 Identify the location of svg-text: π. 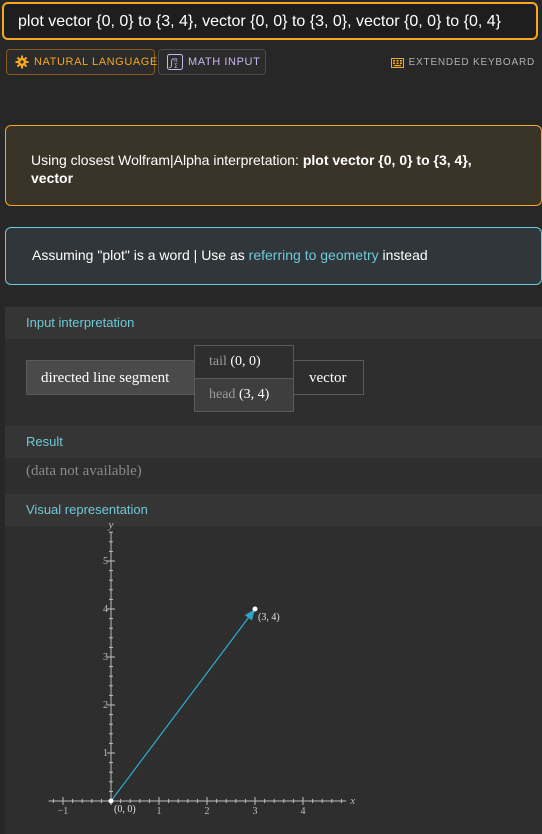
(176, 60).